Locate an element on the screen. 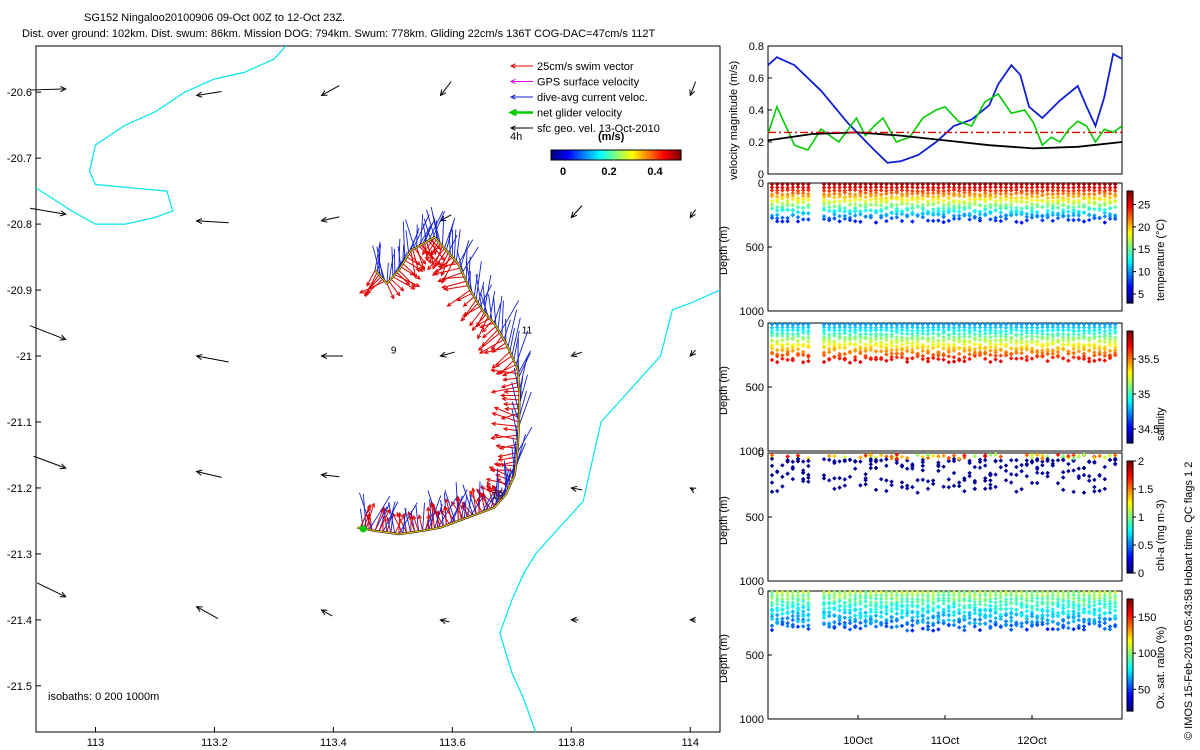  legend-arrow is located at coordinates (521, 66).